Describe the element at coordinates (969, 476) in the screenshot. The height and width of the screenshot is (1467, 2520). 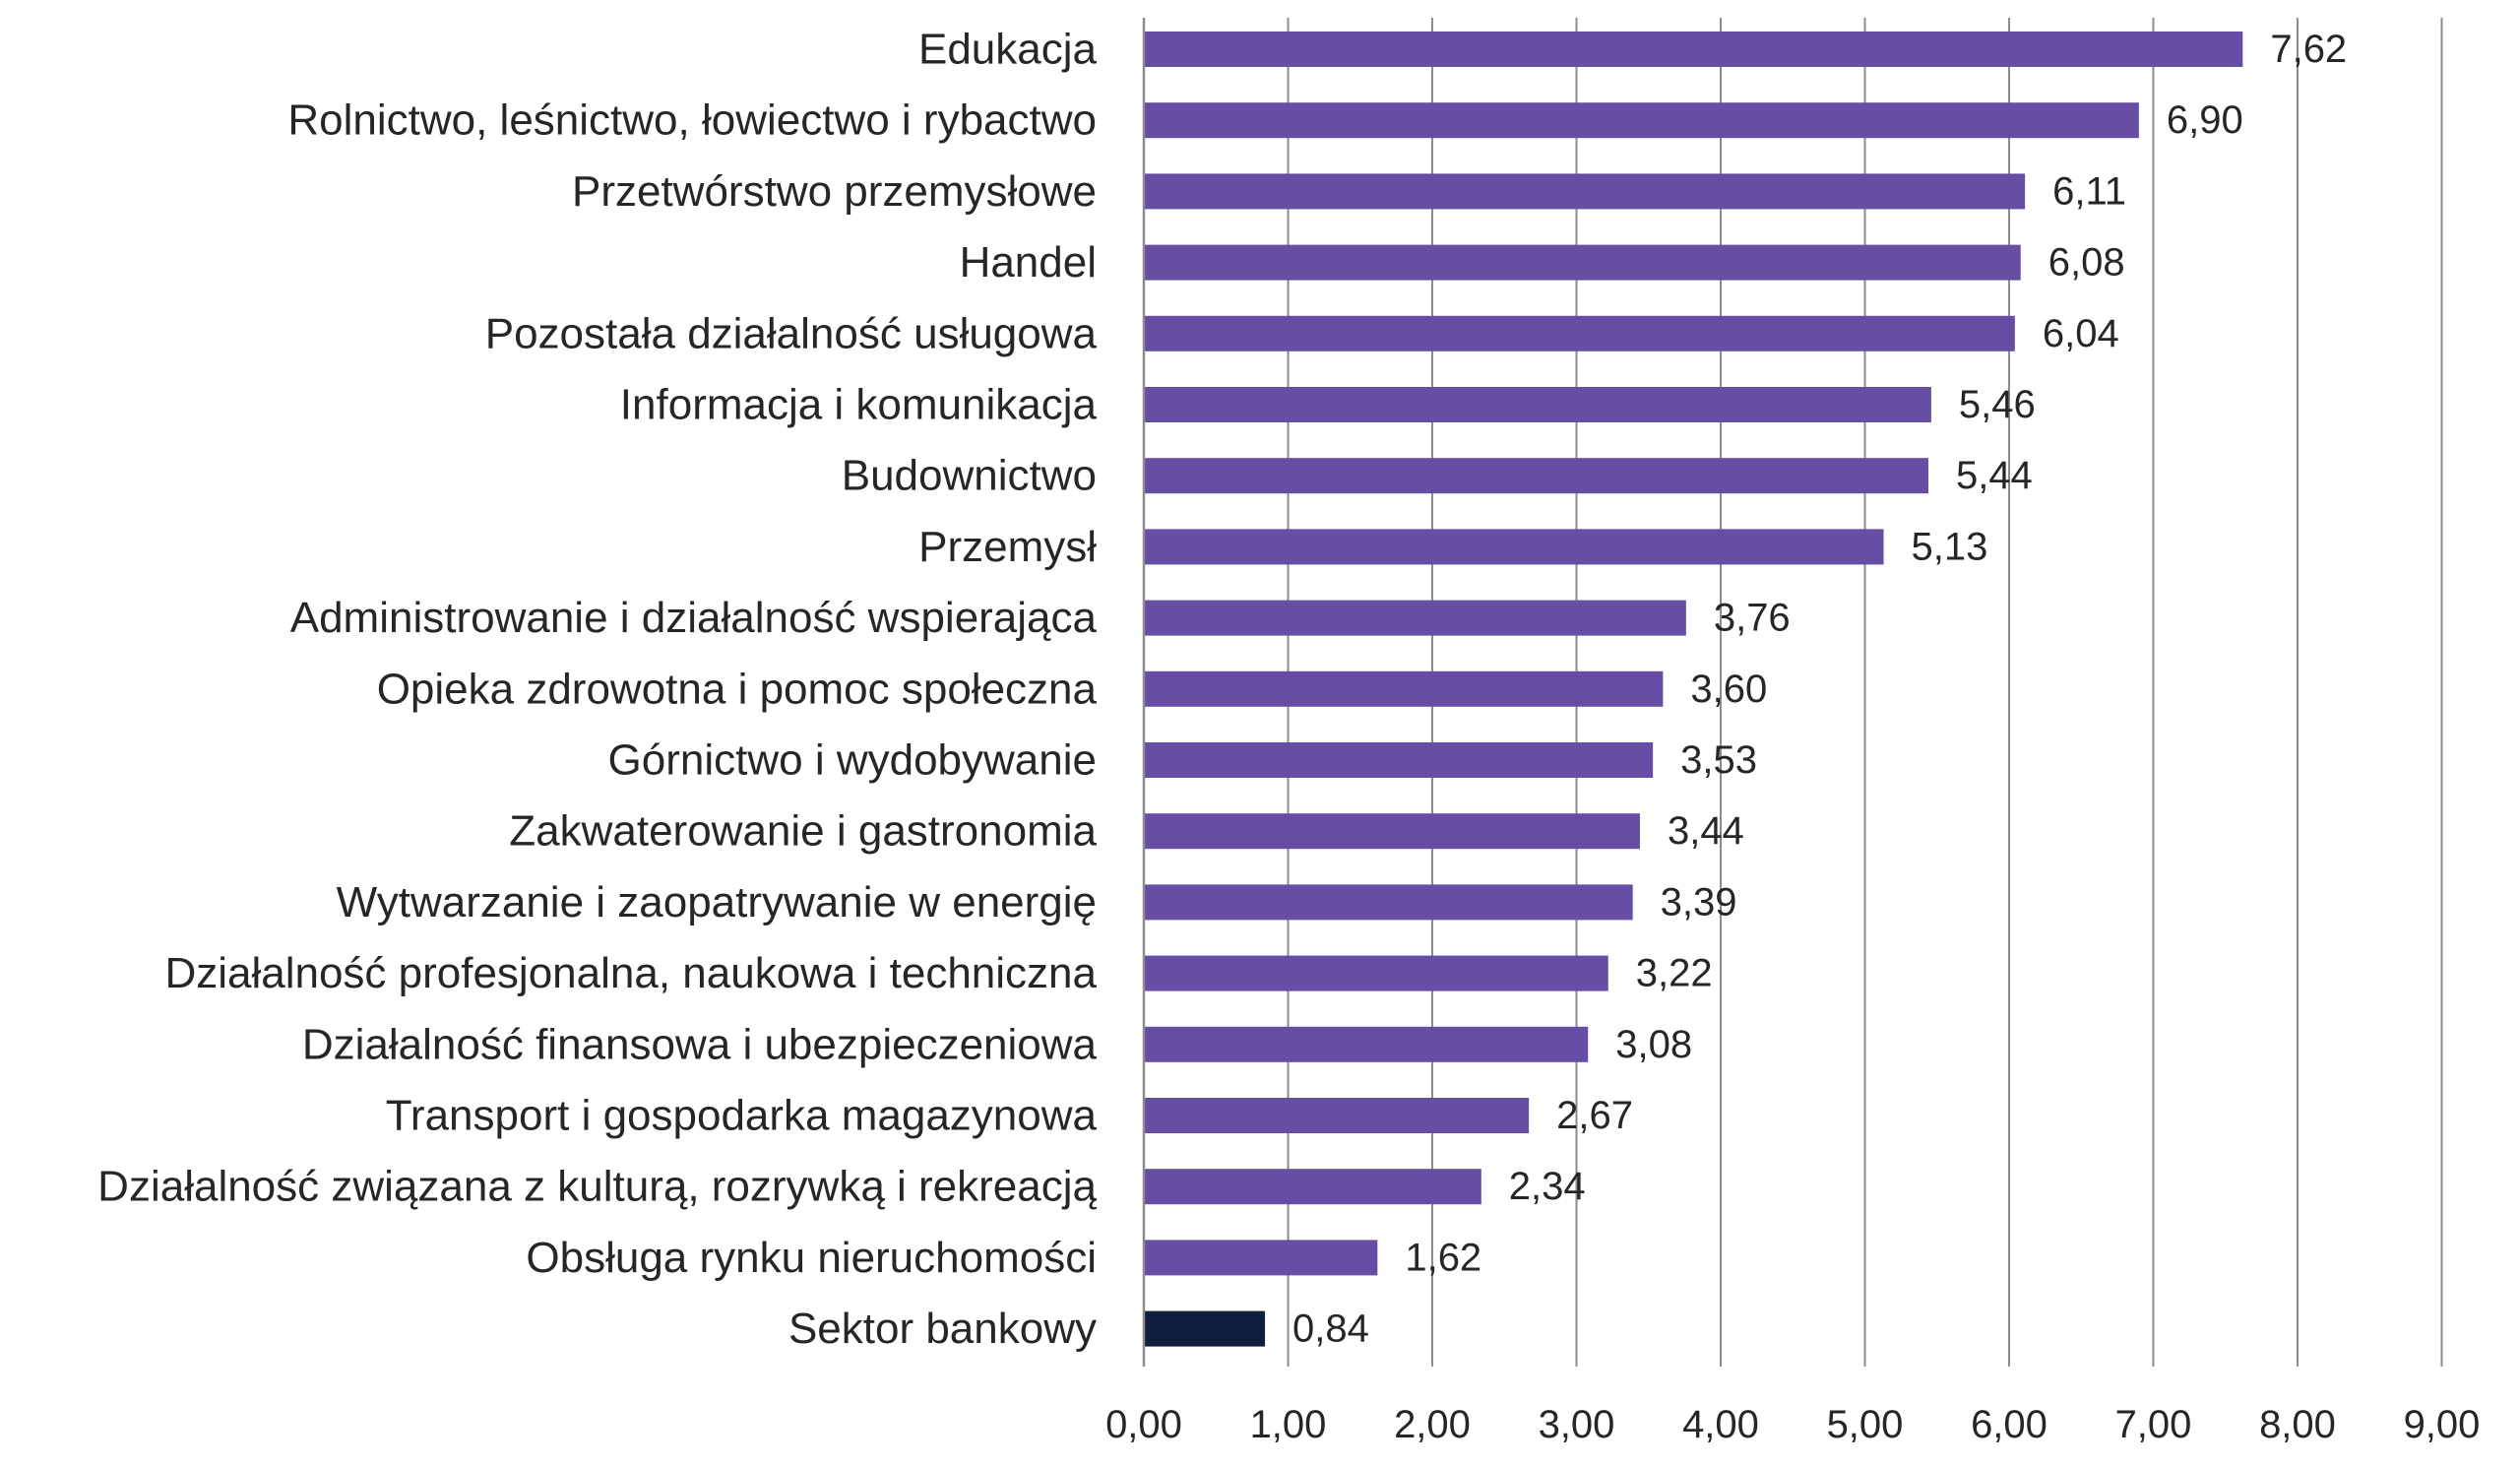
I see `category-label-6: Budownictwo` at that location.